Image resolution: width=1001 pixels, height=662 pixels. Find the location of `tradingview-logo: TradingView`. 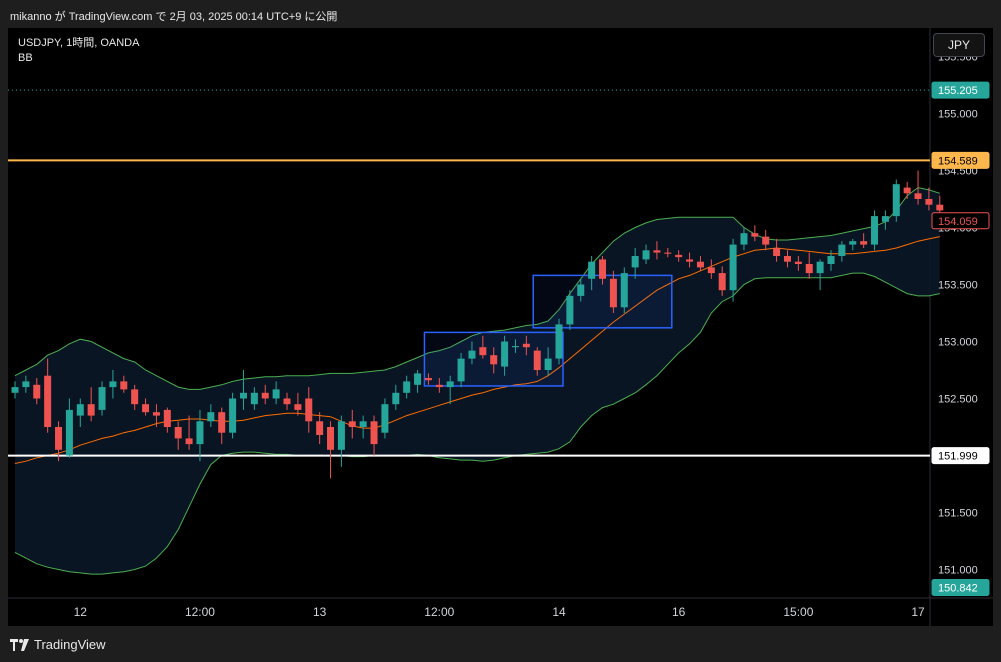

tradingview-logo: TradingView is located at coordinates (58, 644).